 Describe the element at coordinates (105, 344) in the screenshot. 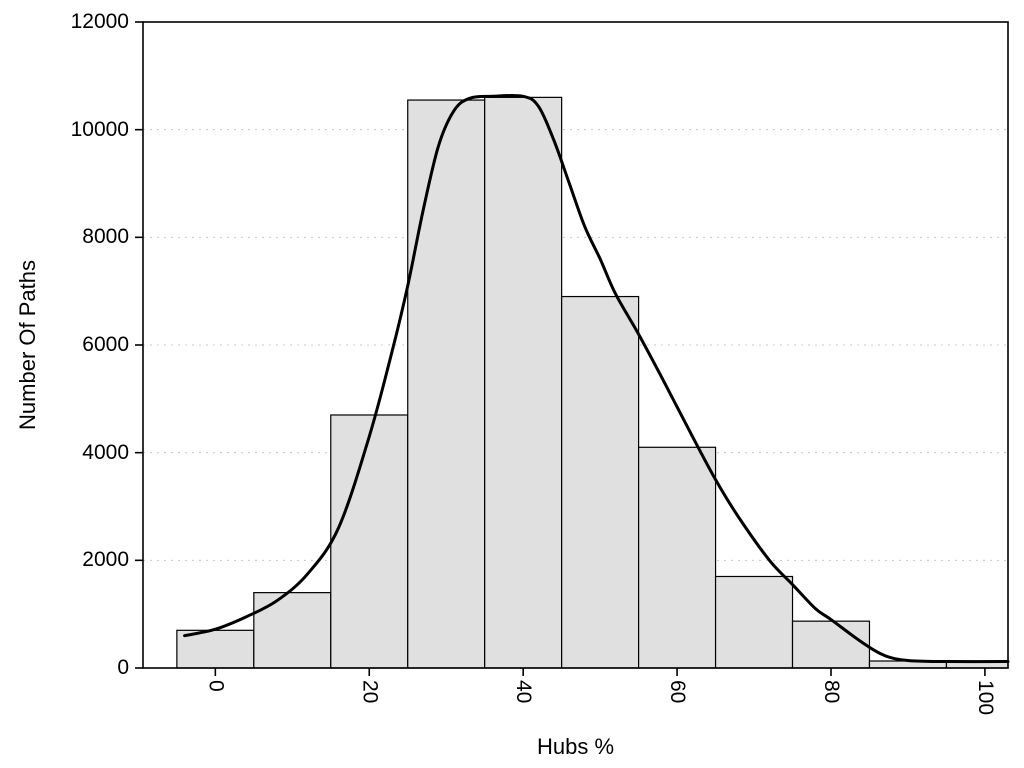

I see `y-tick-label: 6000` at that location.